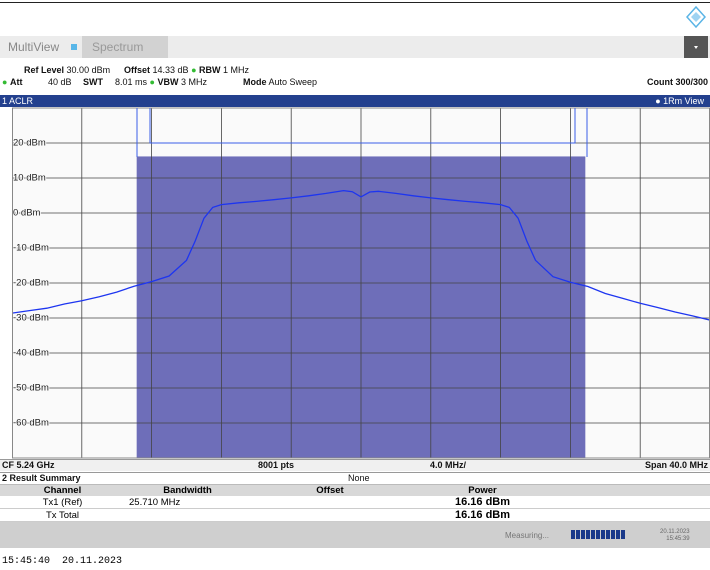 Image resolution: width=710 pixels, height=570 pixels. Describe the element at coordinates (187, 70) in the screenshot. I see `setting: Offset 14.33 dB ● RBW 1 MHz` at that location.